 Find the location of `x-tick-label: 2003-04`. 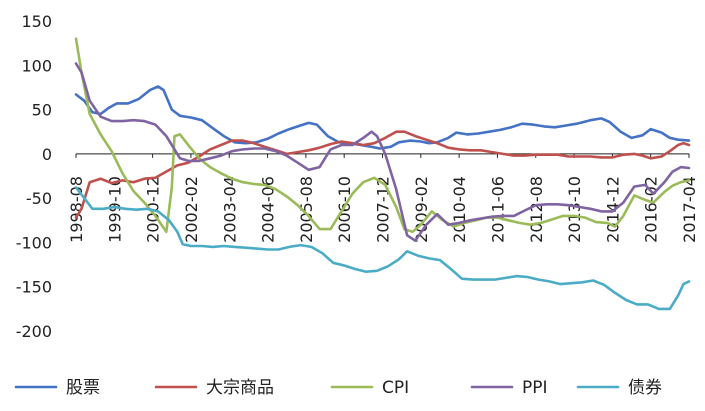

x-tick-label: 2003-04 is located at coordinates (229, 209).